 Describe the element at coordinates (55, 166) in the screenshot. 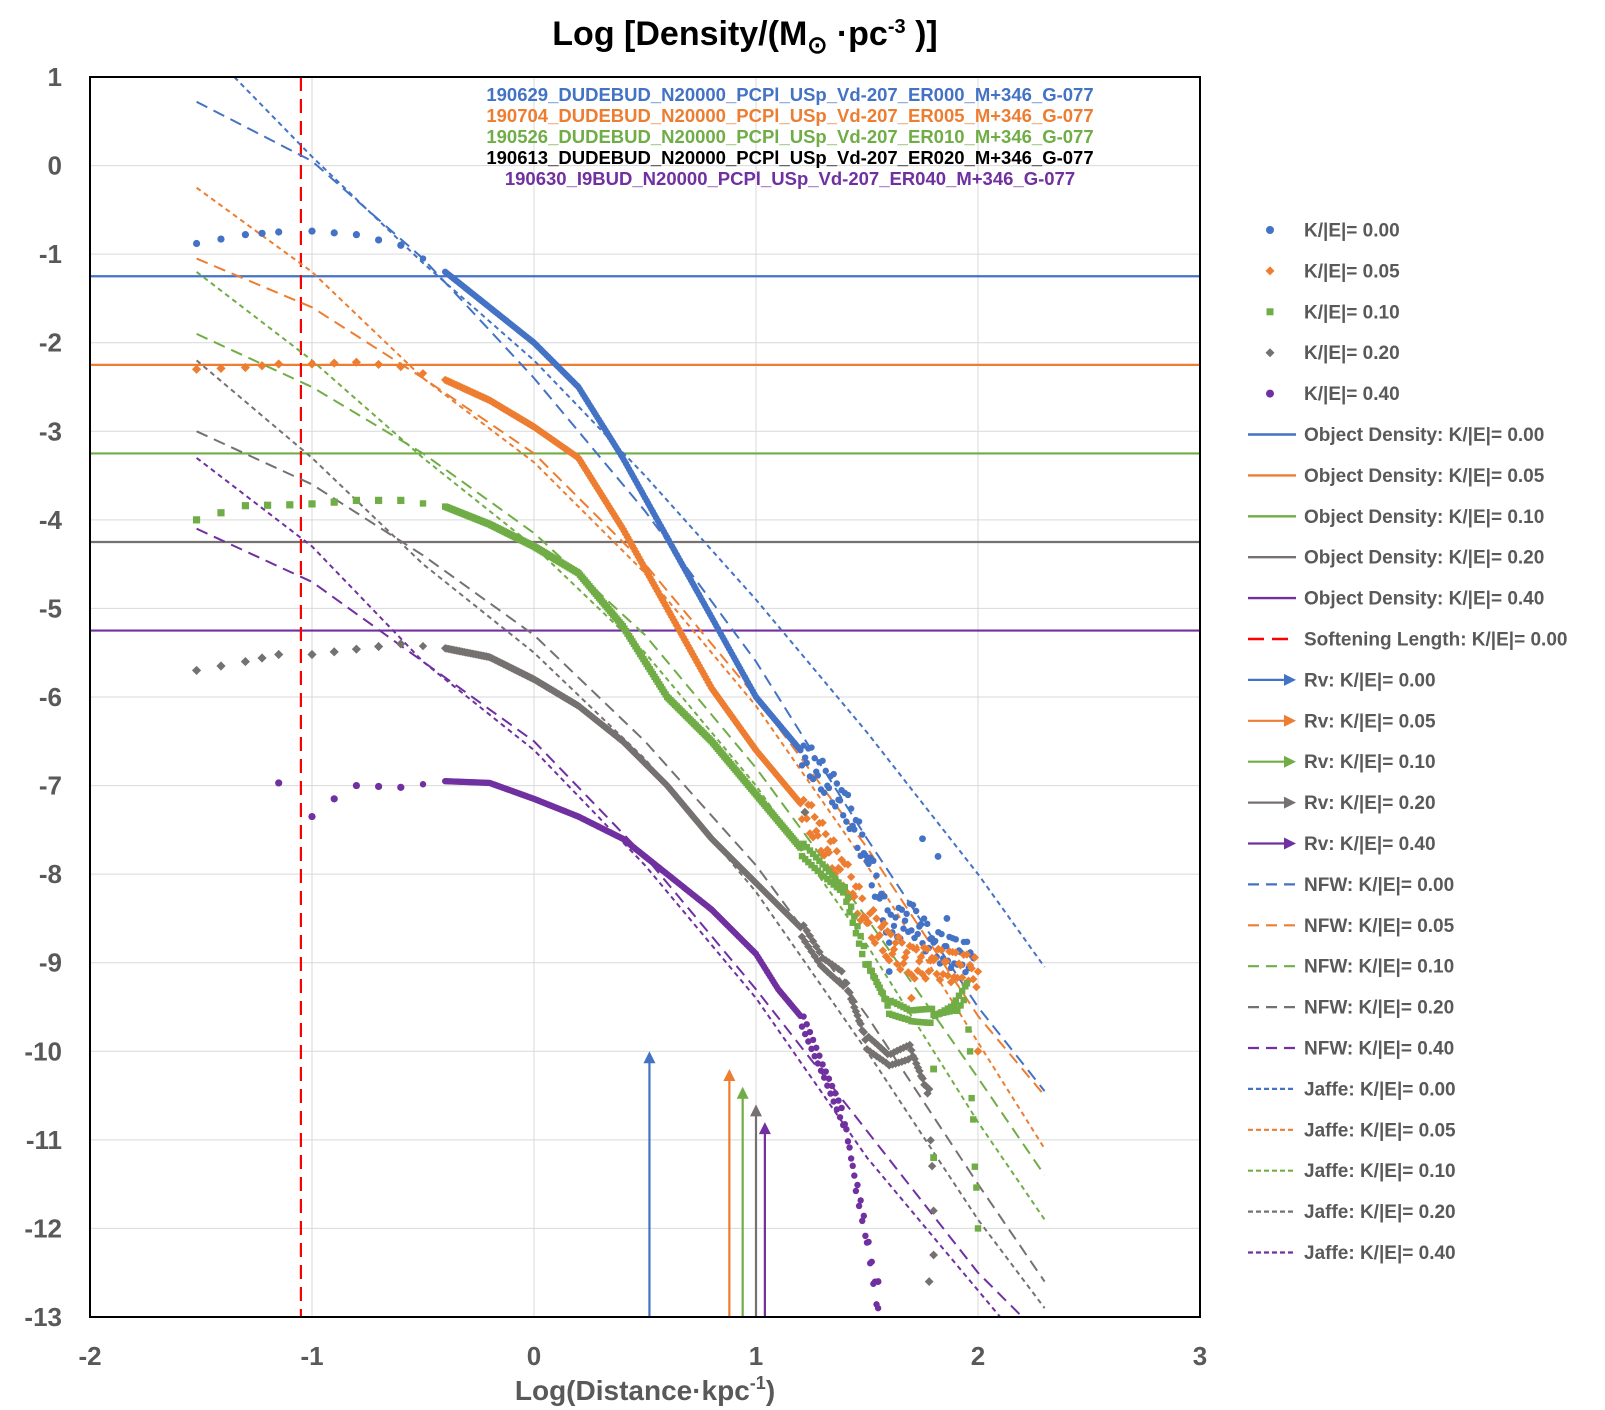

I see `y-tick-label: 0` at that location.